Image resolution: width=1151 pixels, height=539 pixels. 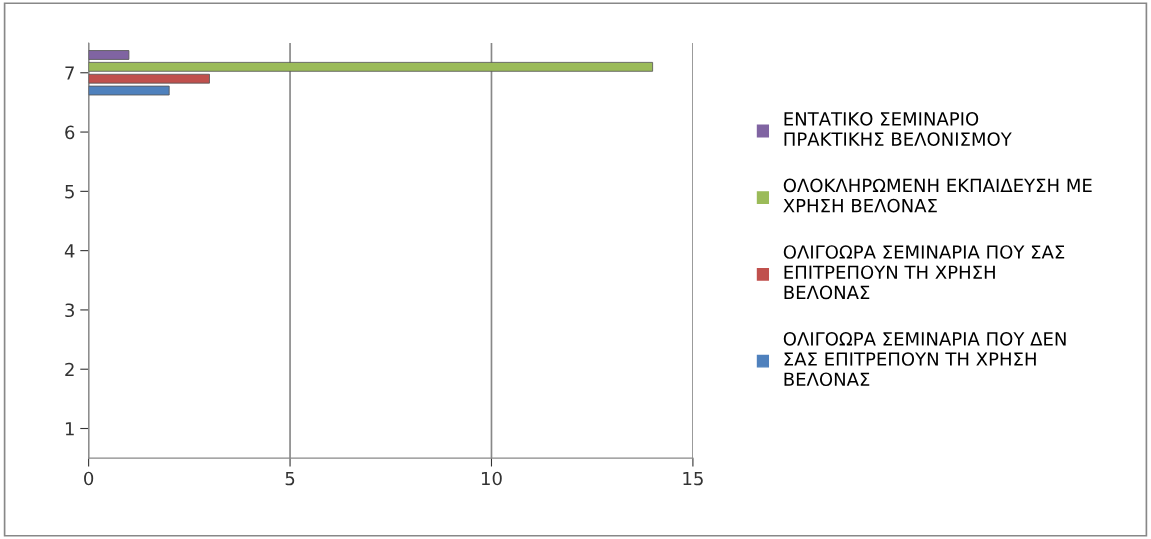 What do you see at coordinates (937, 195) in the screenshot?
I see `legend-label: ΟΛΟΚΛΗΡΩΜΕΝΗ ΕΚΠΑΙΔΕΥΣΗ ΜΕ ΧΡΗΣΗ ΒΕΛΟΝΑΣ` at bounding box center [937, 195].